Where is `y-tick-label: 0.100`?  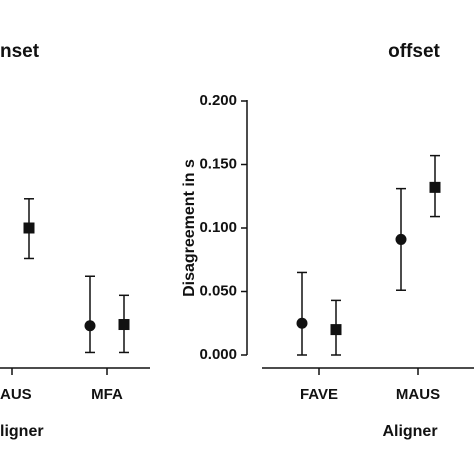 y-tick-label: 0.100 is located at coordinates (218, 227).